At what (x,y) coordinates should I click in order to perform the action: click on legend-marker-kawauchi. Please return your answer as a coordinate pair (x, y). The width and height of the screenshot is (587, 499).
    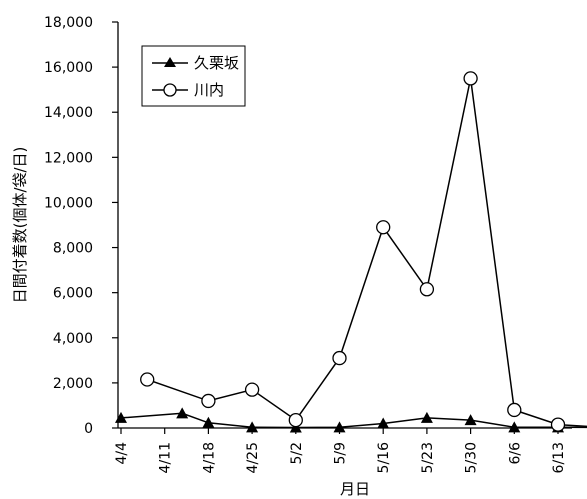
    Looking at the image, I should click on (170, 90).